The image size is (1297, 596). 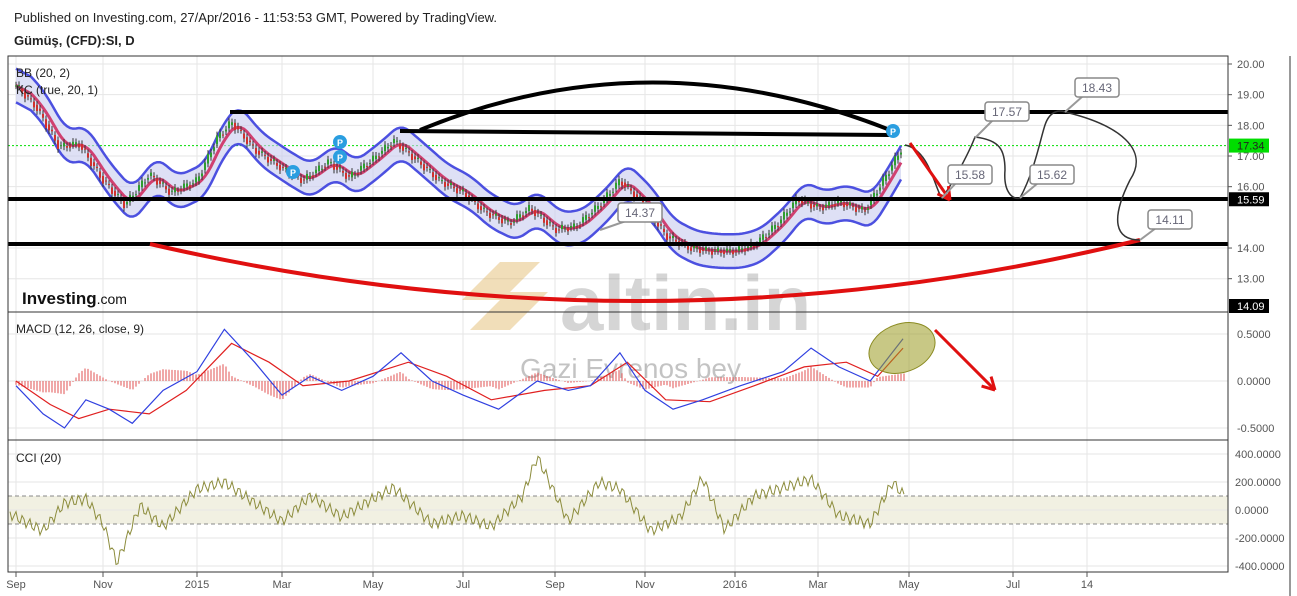 What do you see at coordinates (1254, 382) in the screenshot?
I see `macd-tick-label: 0.0000` at bounding box center [1254, 382].